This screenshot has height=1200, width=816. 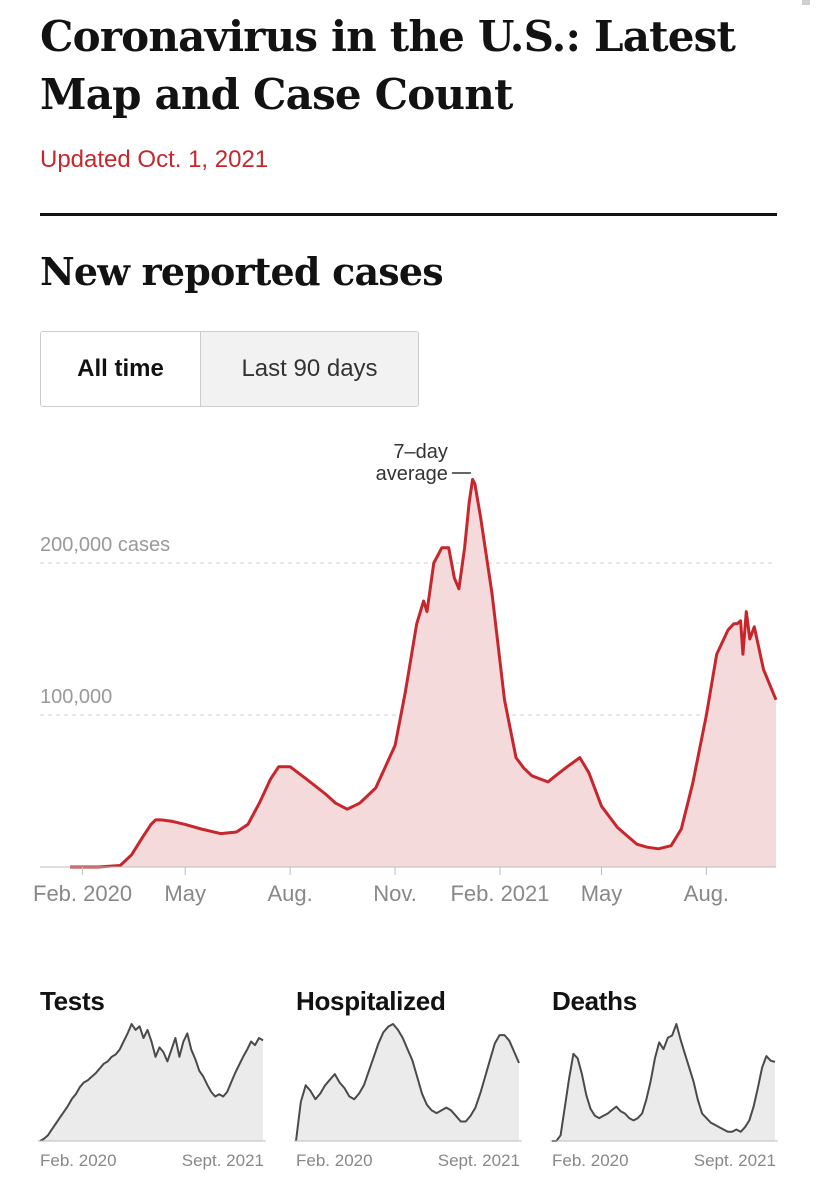 What do you see at coordinates (371, 1001) in the screenshot?
I see `hospitalized-title: Hospitalized` at bounding box center [371, 1001].